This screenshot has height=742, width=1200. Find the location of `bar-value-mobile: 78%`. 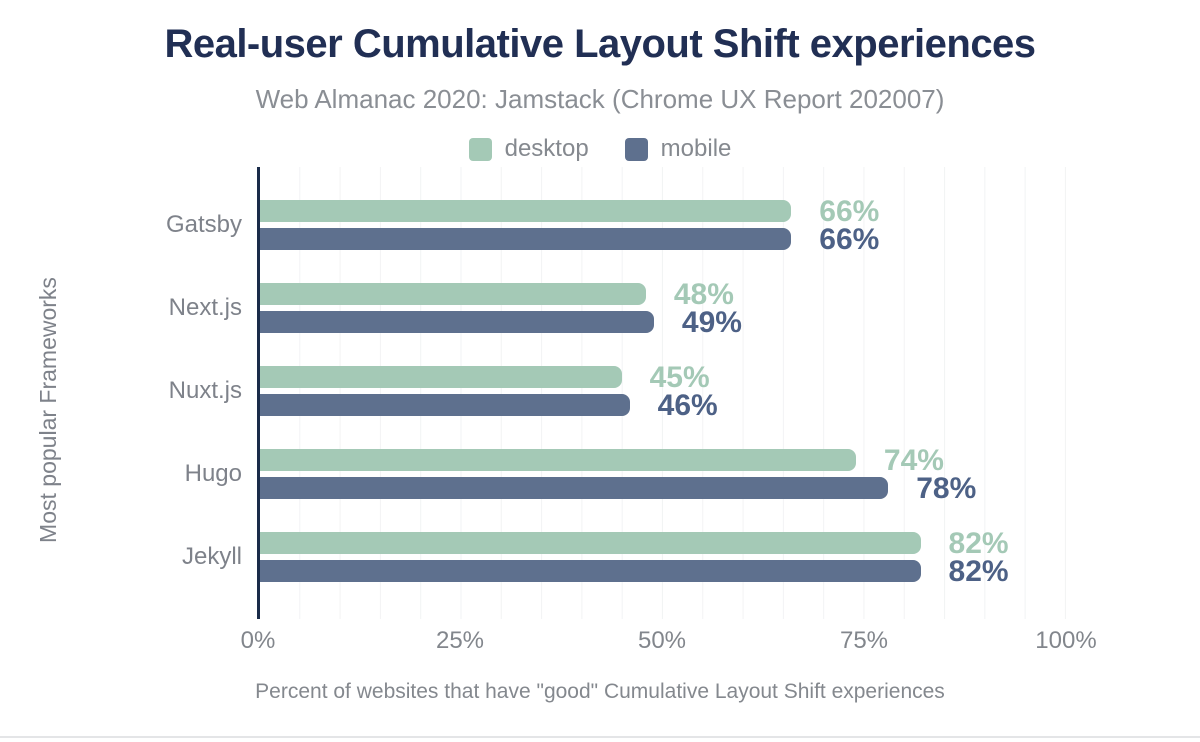

bar-value-mobile: 78% is located at coordinates (946, 488).